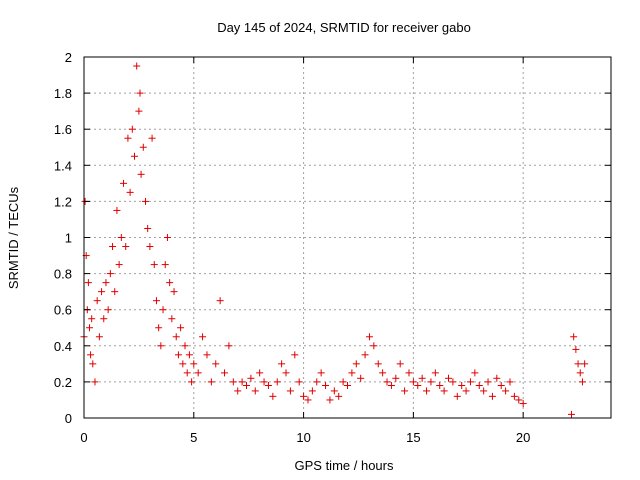 This screenshot has width=640, height=480. Describe the element at coordinates (83, 437) in the screenshot. I see `x-tick-label: 0` at that location.